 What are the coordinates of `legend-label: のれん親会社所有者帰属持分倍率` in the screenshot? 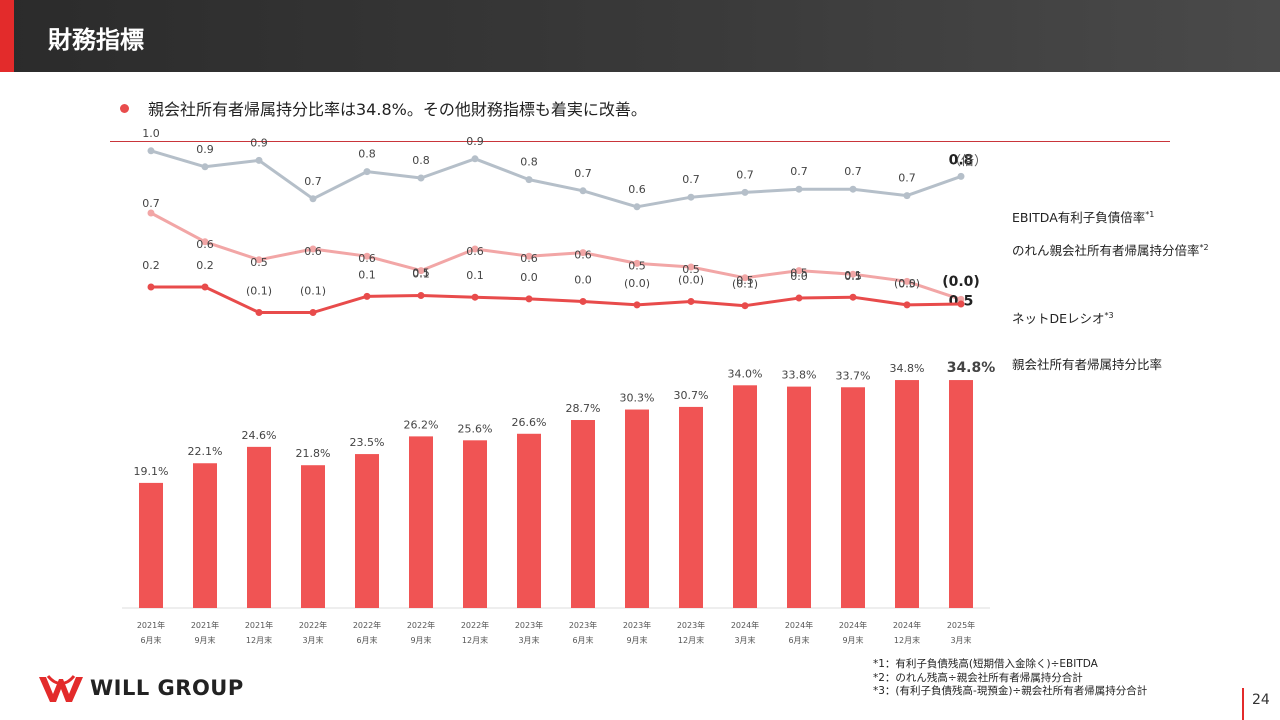 It's located at (1106, 250).